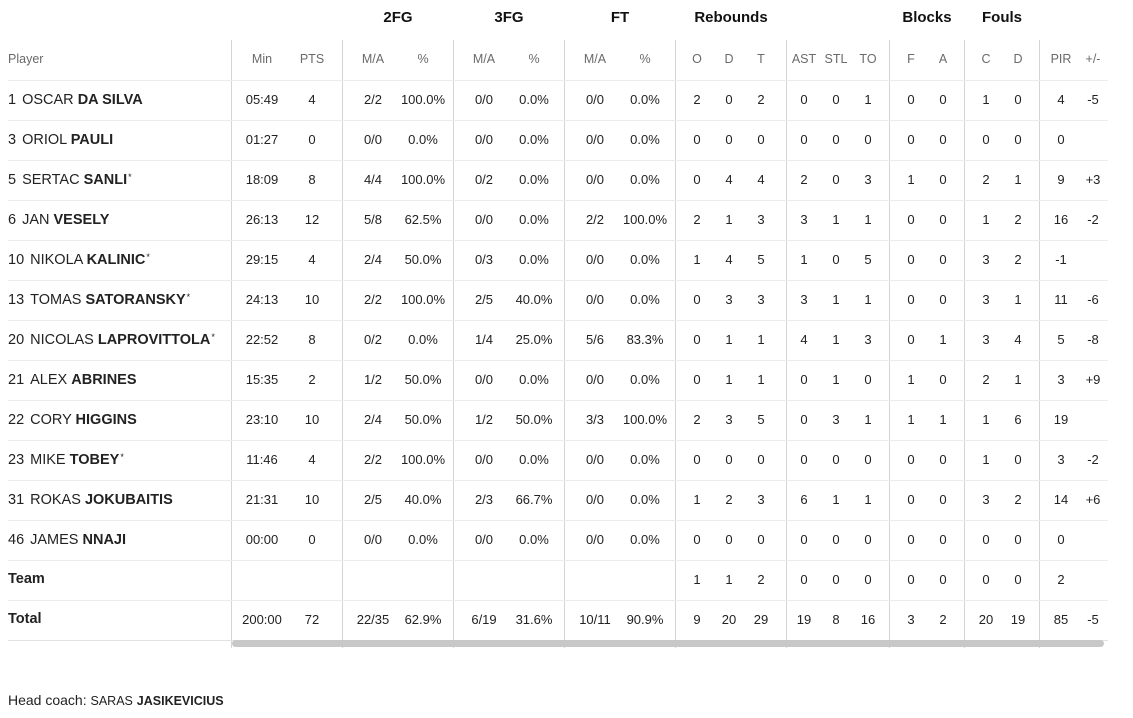 This screenshot has width=1133, height=718. I want to click on column-header-fg3-pct: %, so click(534, 59).